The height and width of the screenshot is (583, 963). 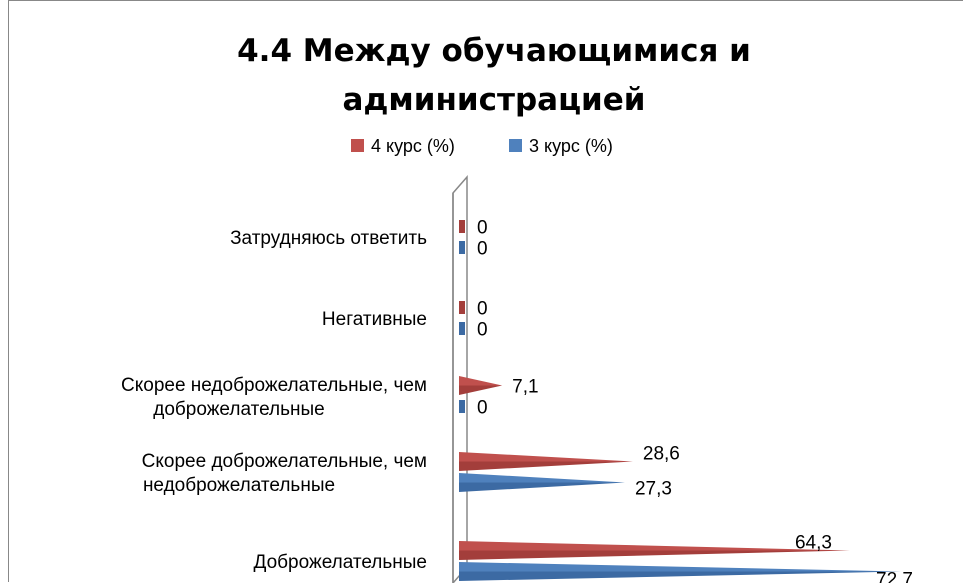 What do you see at coordinates (653, 489) in the screenshot?
I see `data-label: 27,3` at bounding box center [653, 489].